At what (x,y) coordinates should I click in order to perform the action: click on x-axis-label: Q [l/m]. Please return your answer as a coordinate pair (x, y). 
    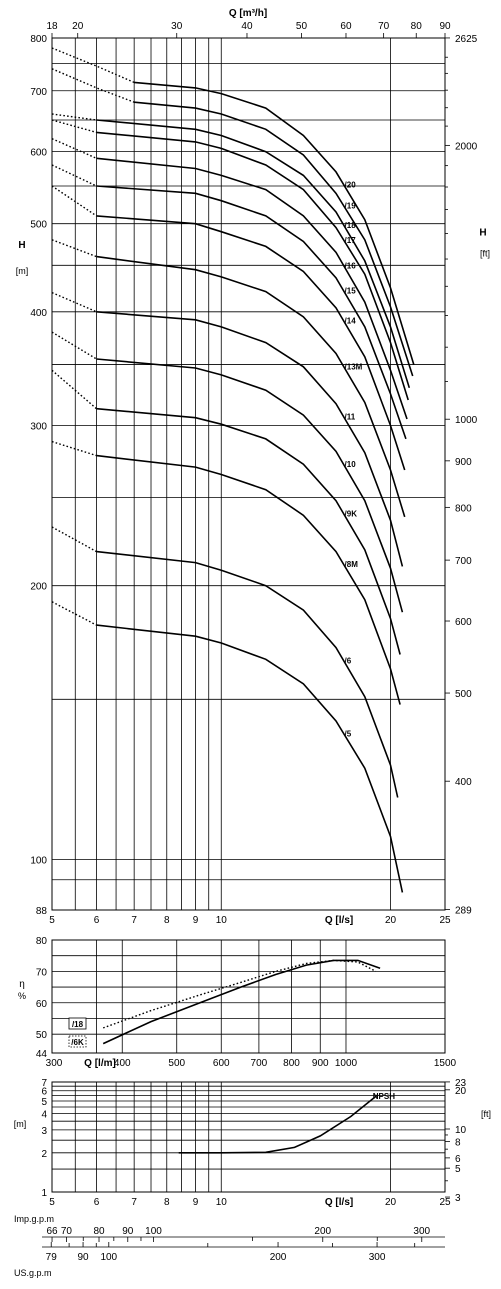
    Looking at the image, I should click on (100, 1063).